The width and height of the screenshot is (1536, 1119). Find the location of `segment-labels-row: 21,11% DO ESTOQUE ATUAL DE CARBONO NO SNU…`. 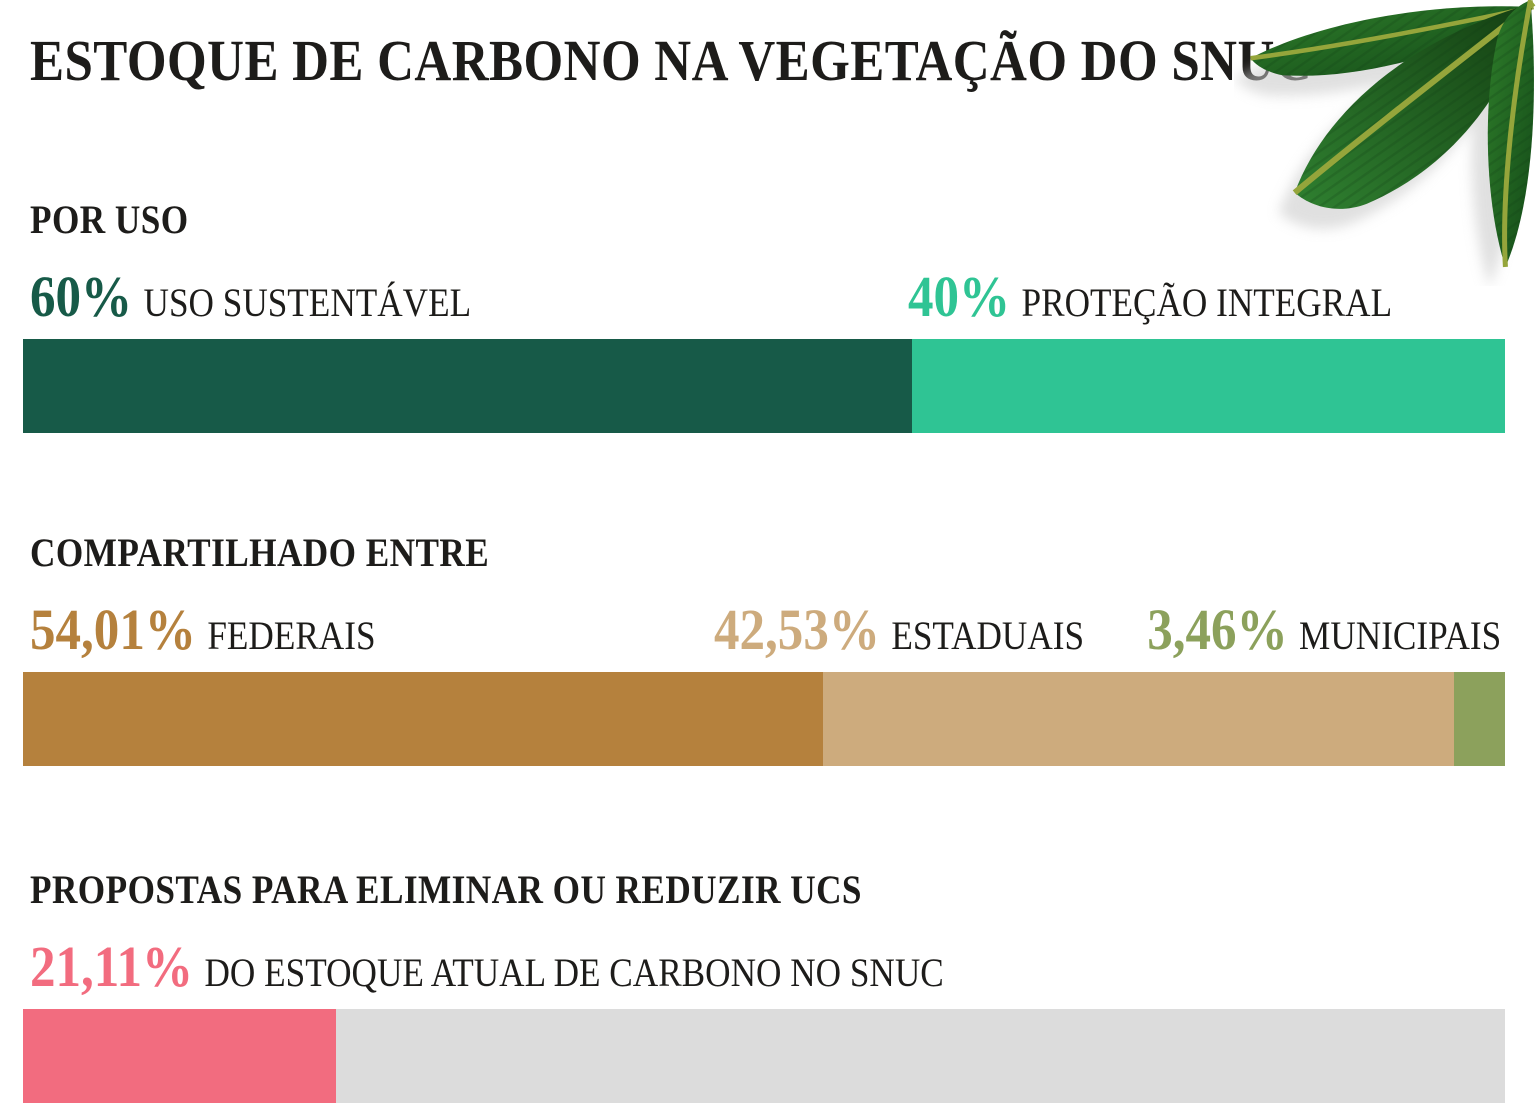

segment-labels-row: 21,11% DO ESTOQUE ATUAL DE CARBONO NO SNU… is located at coordinates (764, 959).